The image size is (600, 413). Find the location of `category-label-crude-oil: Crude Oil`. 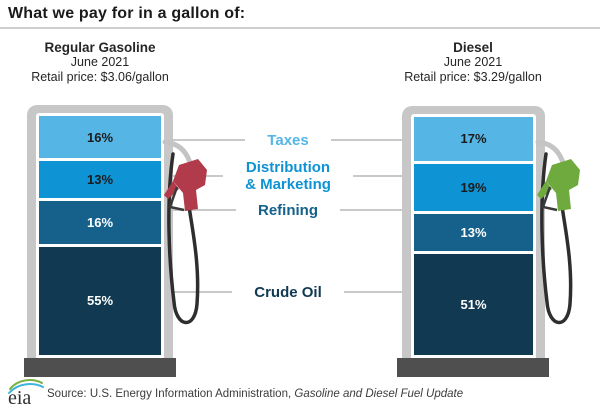

category-label-crude-oil: Crude Oil is located at coordinates (288, 292).